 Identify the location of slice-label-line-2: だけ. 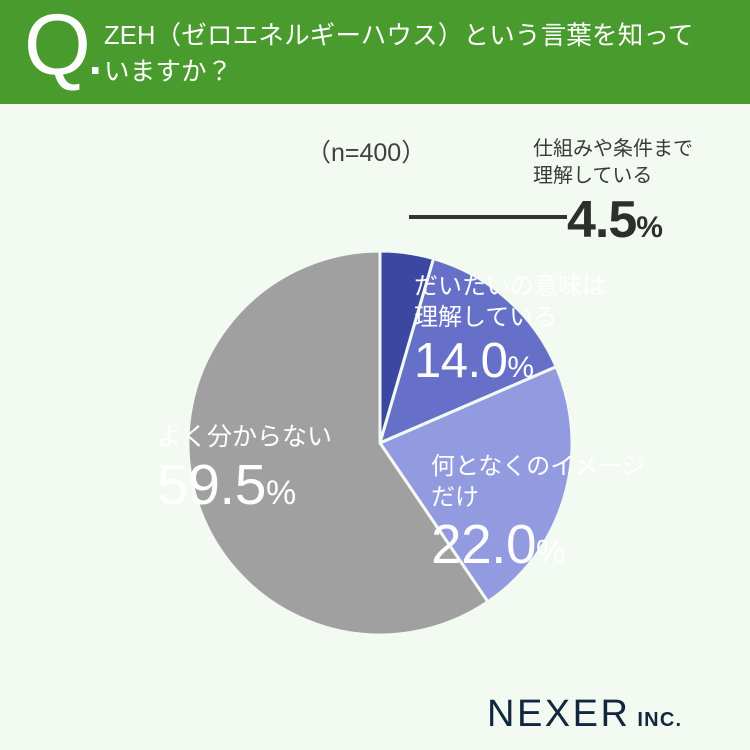
(455, 497).